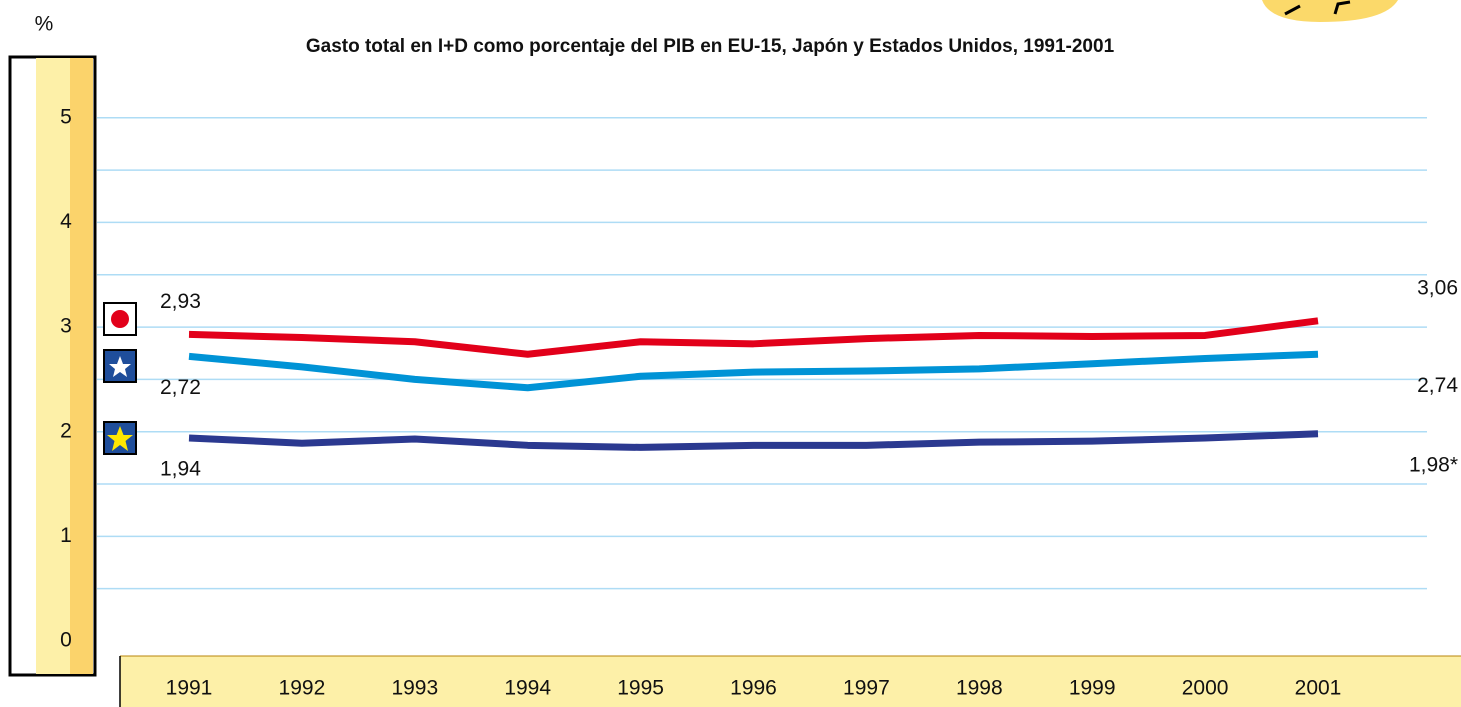 This screenshot has width=1461, height=707. Describe the element at coordinates (66, 640) in the screenshot. I see `y-tick-label: 0` at that location.